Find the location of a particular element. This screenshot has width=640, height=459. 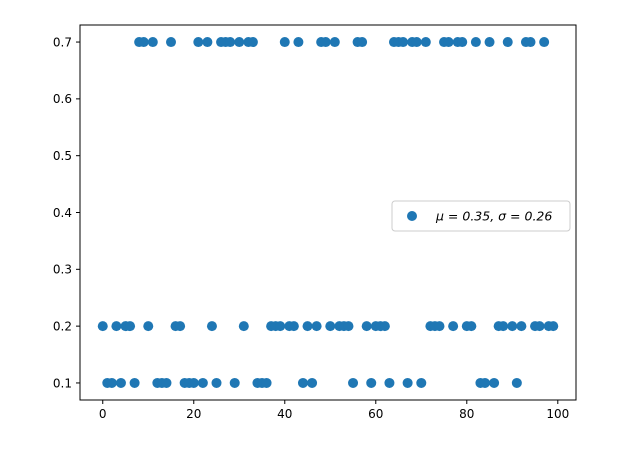

x-tick-label: 100 is located at coordinates (557, 414).